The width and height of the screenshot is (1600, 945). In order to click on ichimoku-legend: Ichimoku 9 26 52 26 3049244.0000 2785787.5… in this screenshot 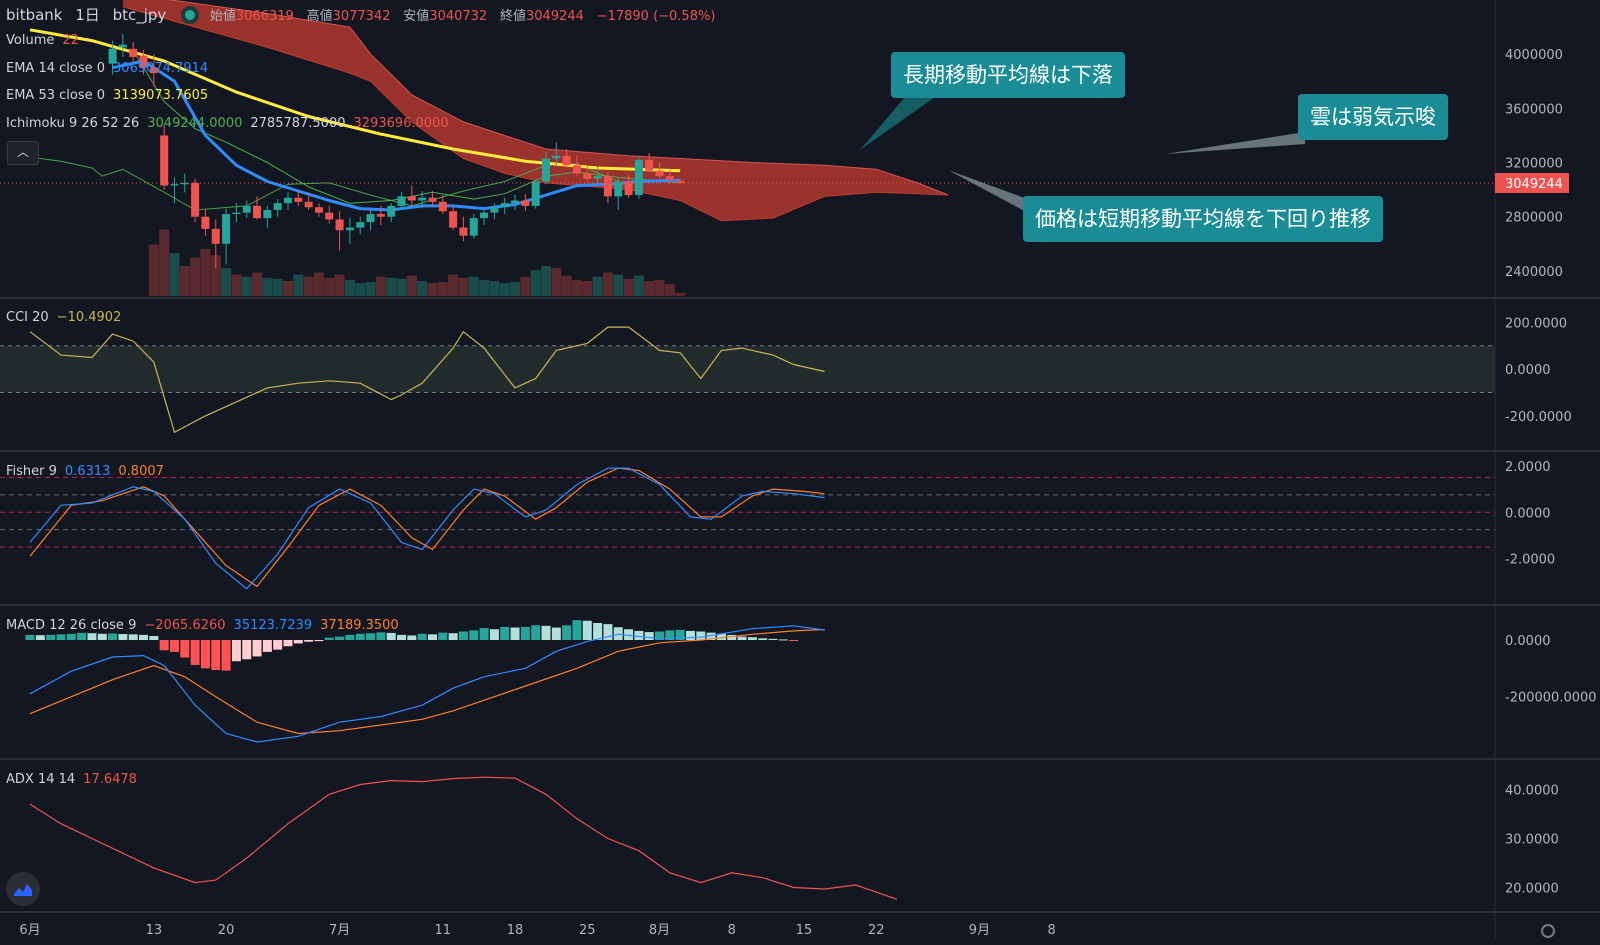, I will do `click(231, 123)`.